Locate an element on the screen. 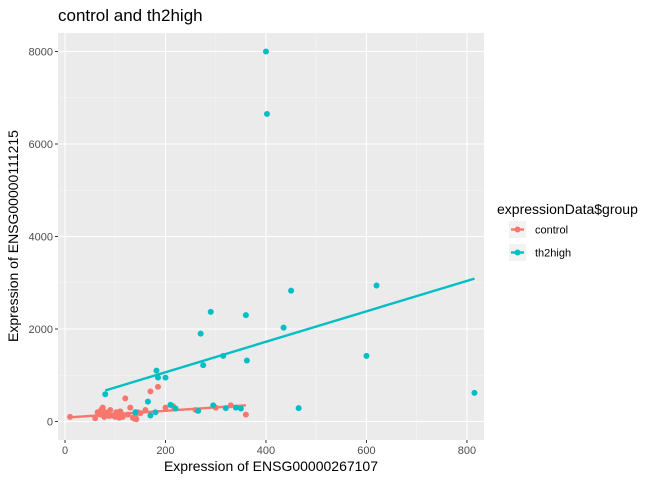 Image resolution: width=672 pixels, height=480 pixels. y-axis-ticks: 0 2000 4000 6000 8000 is located at coordinates (43, 238).